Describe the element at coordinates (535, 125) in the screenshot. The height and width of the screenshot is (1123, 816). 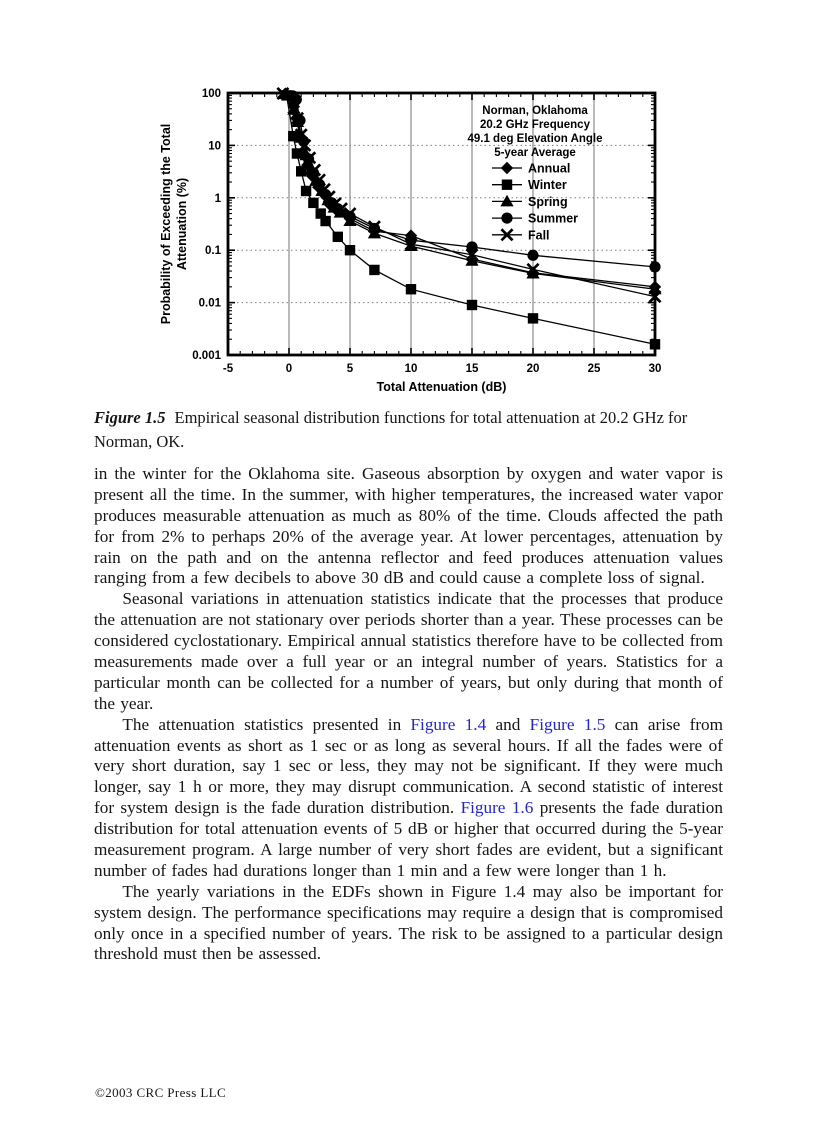
I see `svg-text: 20.2 GHz Frequency` at that location.